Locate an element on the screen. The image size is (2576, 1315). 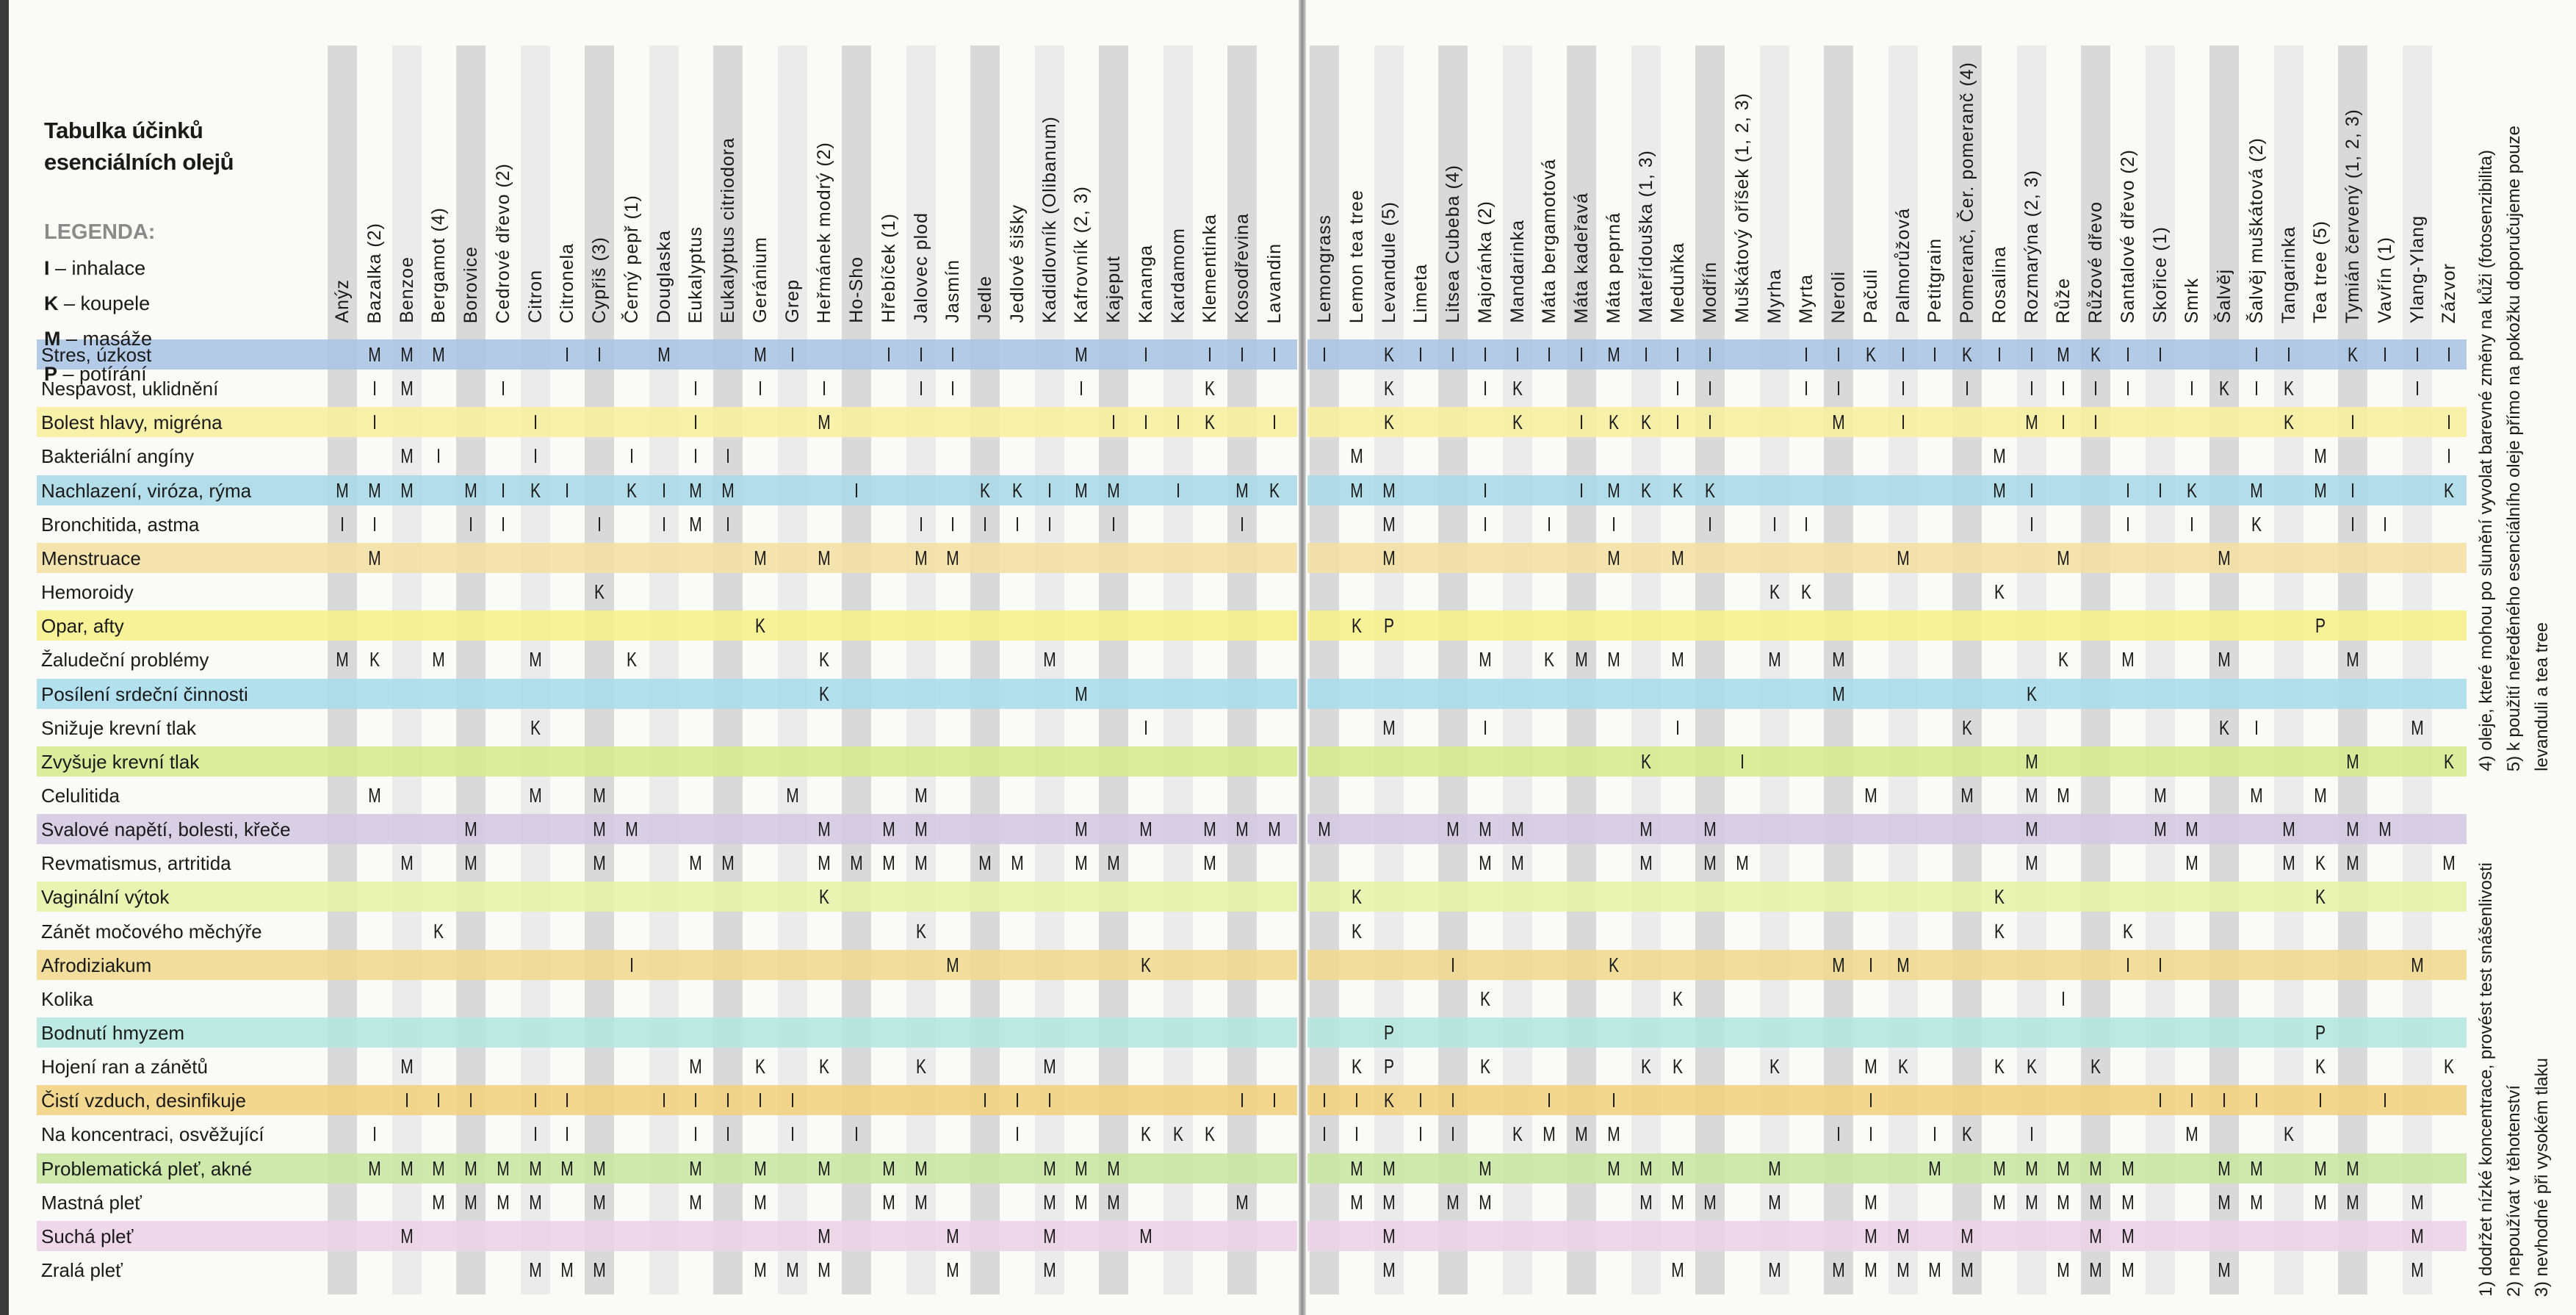
column-header-right: Muškátový oříšek (1, 2, 3) is located at coordinates (1742, 208).